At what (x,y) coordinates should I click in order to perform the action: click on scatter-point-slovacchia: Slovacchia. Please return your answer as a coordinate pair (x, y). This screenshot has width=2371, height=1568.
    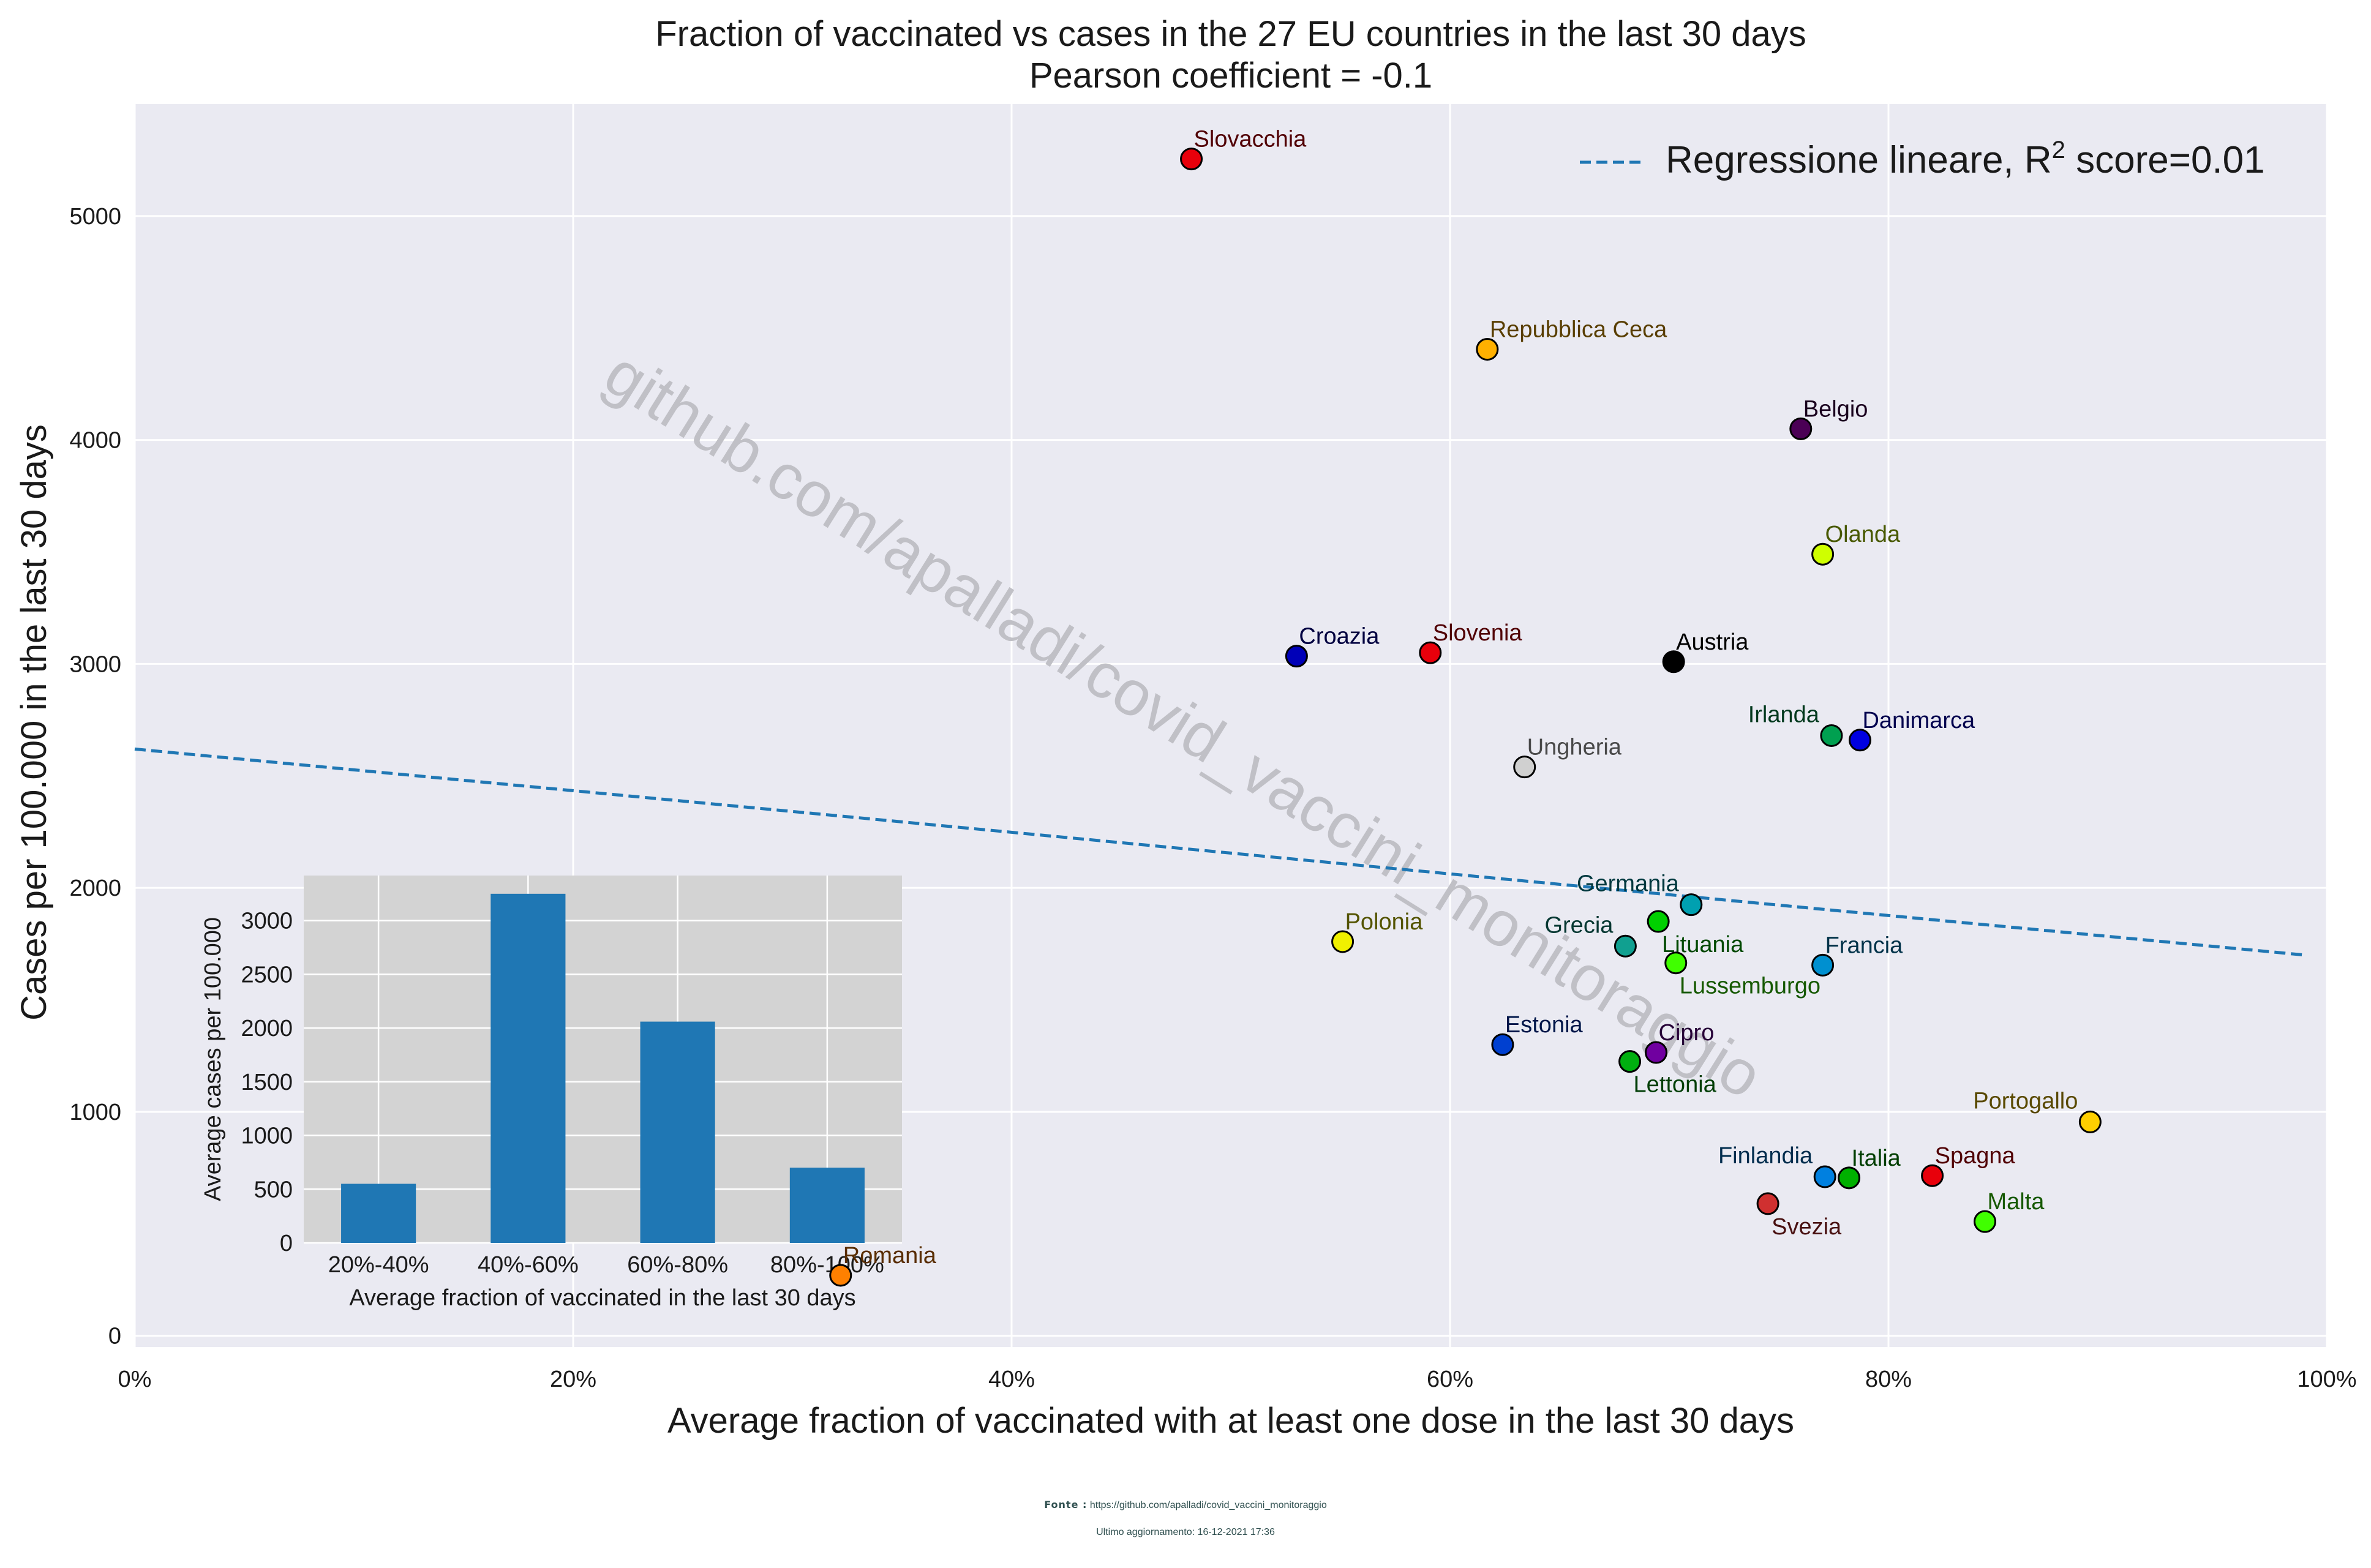
    Looking at the image, I should click on (1243, 149).